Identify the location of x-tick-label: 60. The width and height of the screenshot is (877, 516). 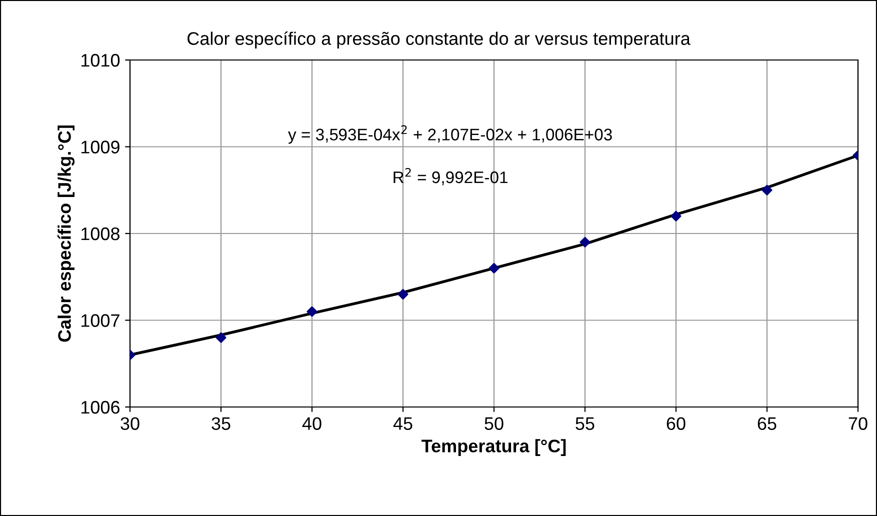
(676, 423).